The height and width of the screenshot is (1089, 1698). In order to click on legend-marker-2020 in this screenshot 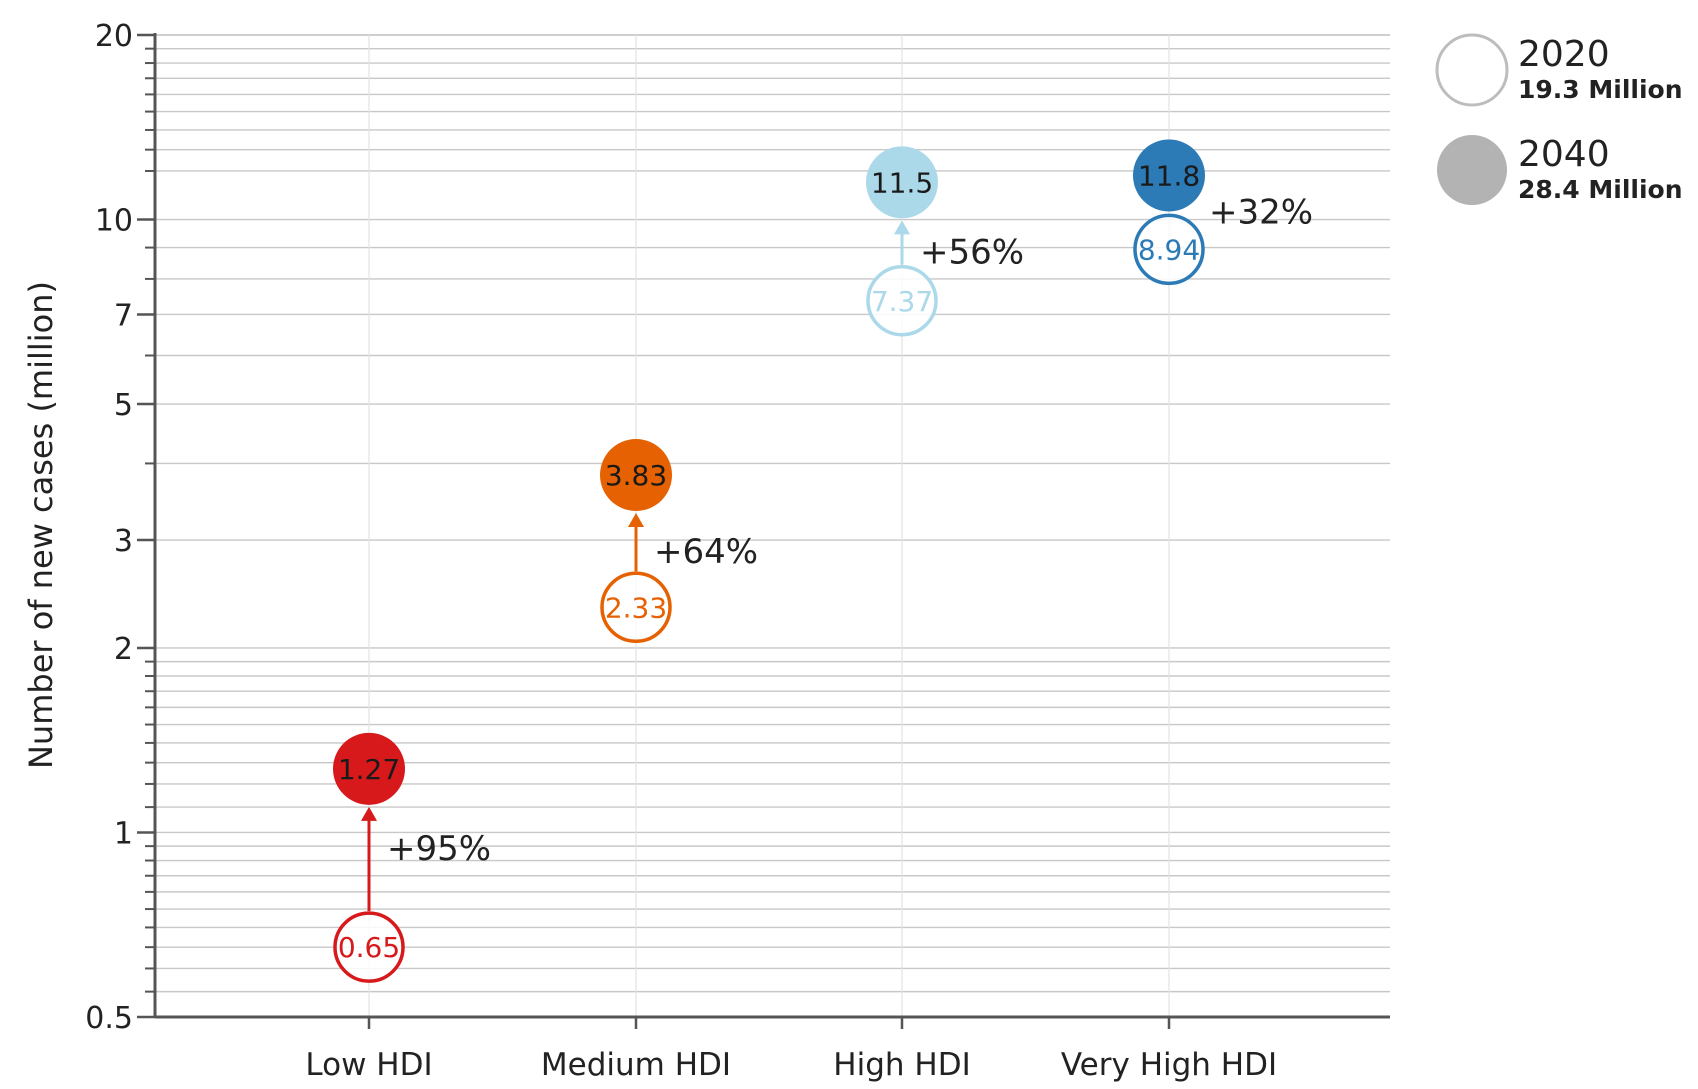, I will do `click(1472, 70)`.